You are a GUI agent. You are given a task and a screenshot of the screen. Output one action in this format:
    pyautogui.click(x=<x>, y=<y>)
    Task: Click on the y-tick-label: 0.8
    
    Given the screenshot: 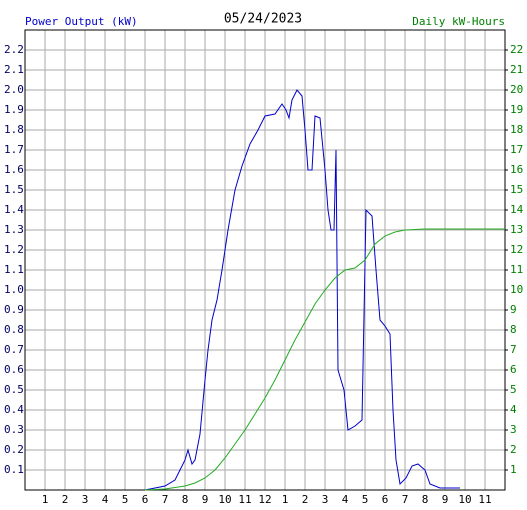 What is the action you would take?
    pyautogui.click(x=14, y=329)
    